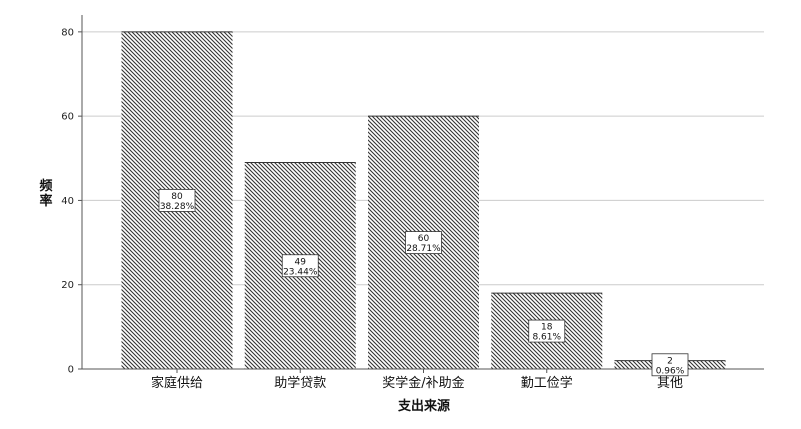 The height and width of the screenshot is (429, 801). Describe the element at coordinates (45, 186) in the screenshot. I see `y-axis-title-char: 频` at that location.